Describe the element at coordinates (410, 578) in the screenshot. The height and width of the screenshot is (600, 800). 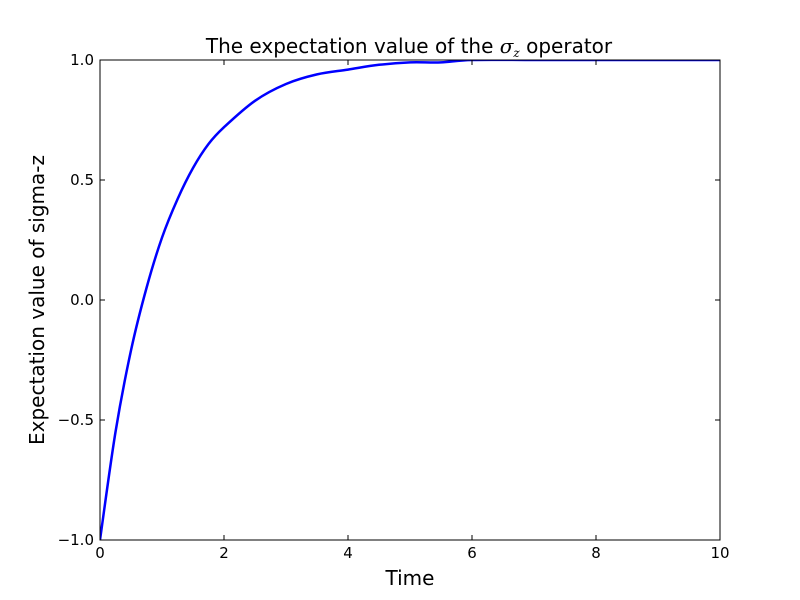
I see `x-axis-label: Time` at that location.